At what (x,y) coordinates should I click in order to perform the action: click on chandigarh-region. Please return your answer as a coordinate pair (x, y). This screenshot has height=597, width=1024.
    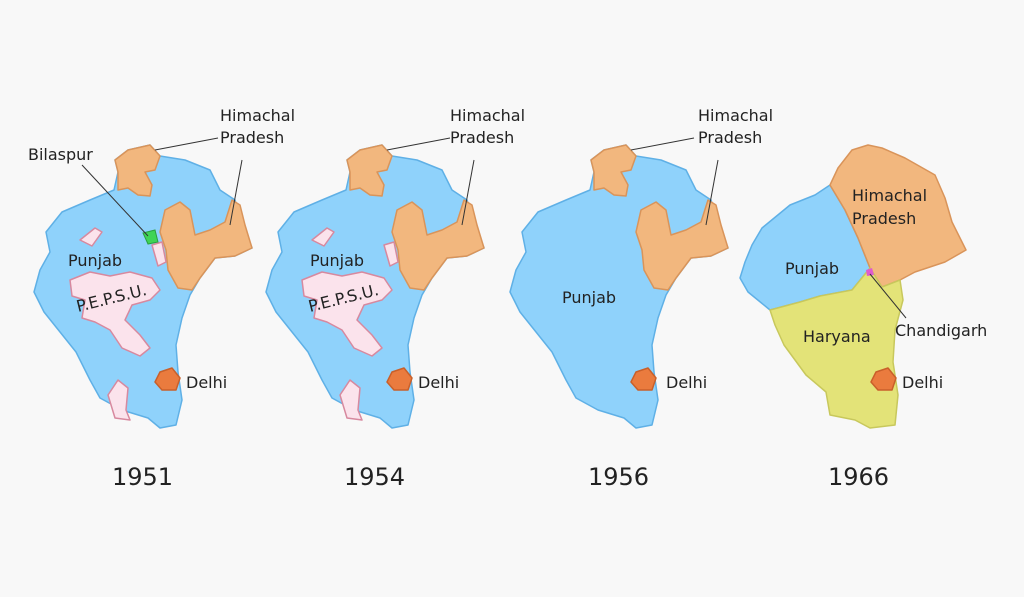
    Looking at the image, I should click on (870, 272).